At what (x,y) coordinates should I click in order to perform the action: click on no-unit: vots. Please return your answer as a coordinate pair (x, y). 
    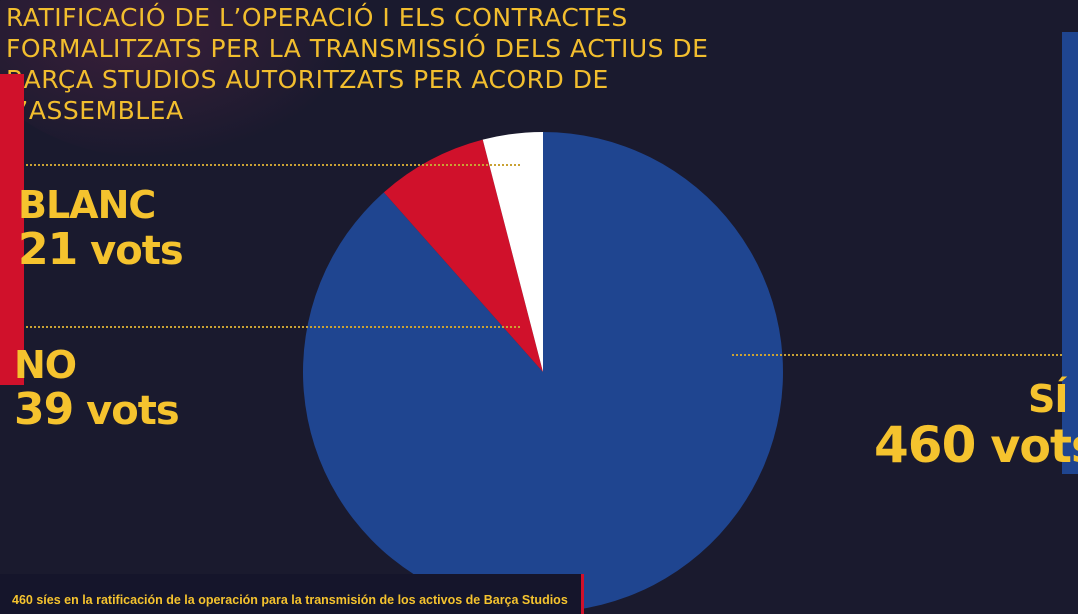
    Looking at the image, I should click on (132, 411).